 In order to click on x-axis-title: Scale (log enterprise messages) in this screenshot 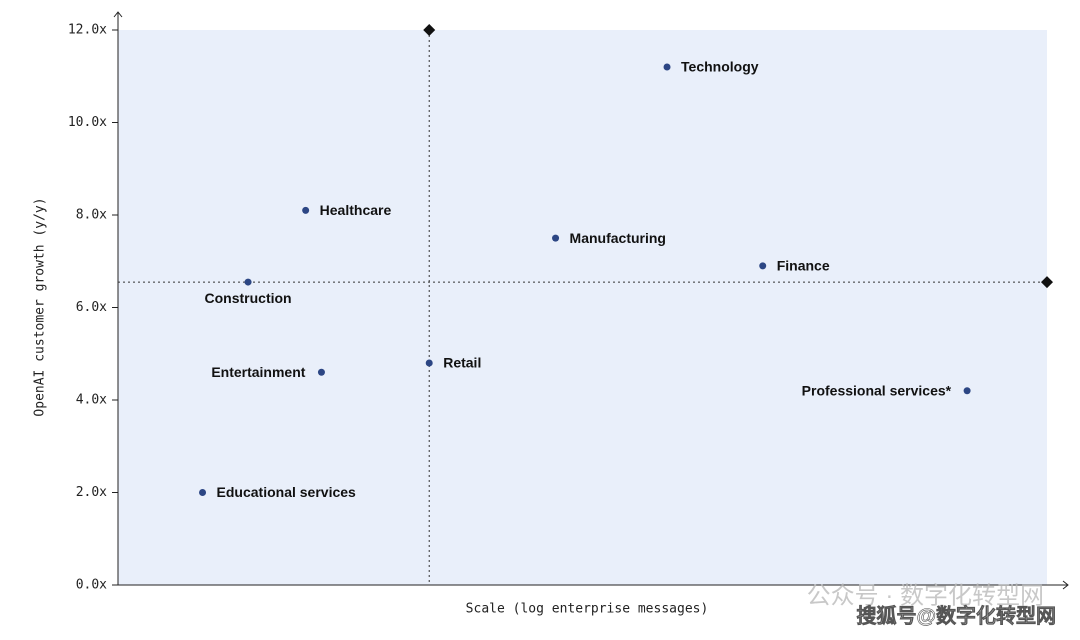, I will do `click(587, 609)`.